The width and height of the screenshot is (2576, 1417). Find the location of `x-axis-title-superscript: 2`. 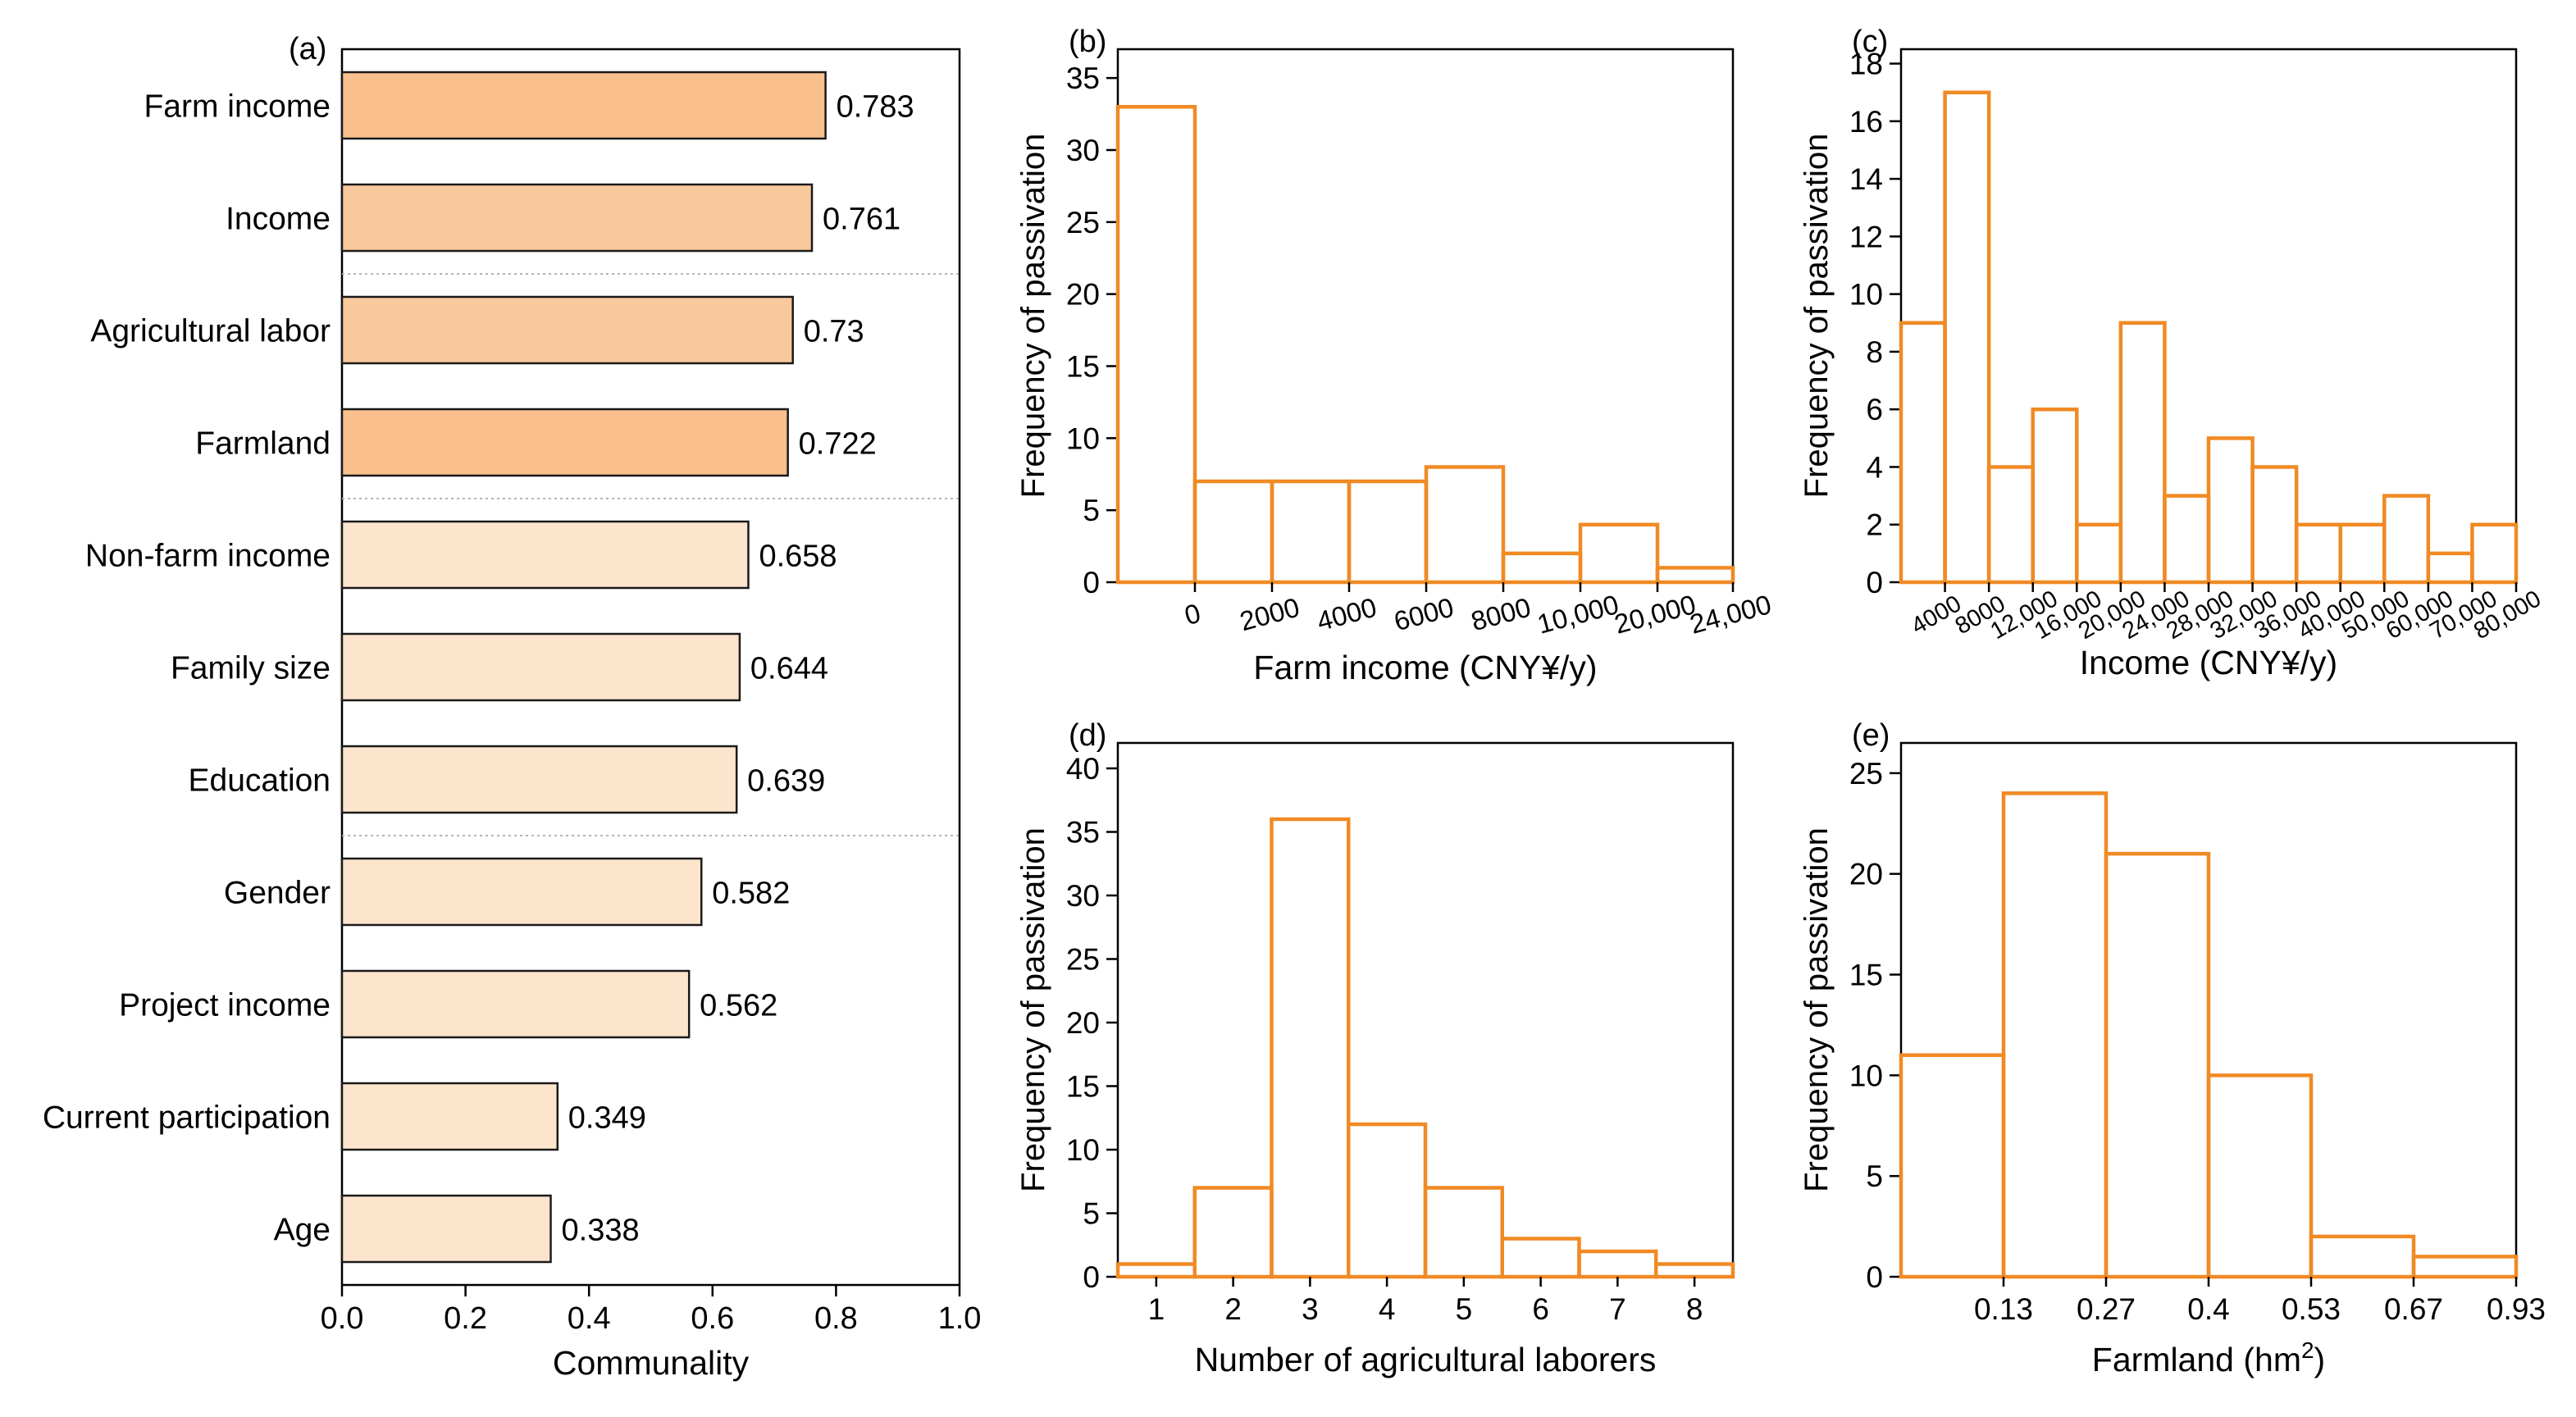

x-axis-title-superscript: 2 is located at coordinates (2307, 1350).